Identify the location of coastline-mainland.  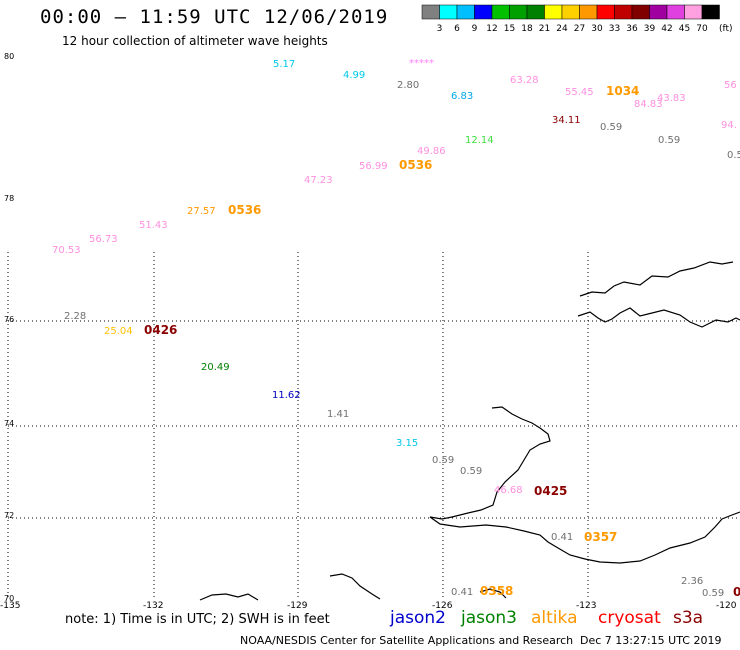
(584, 485).